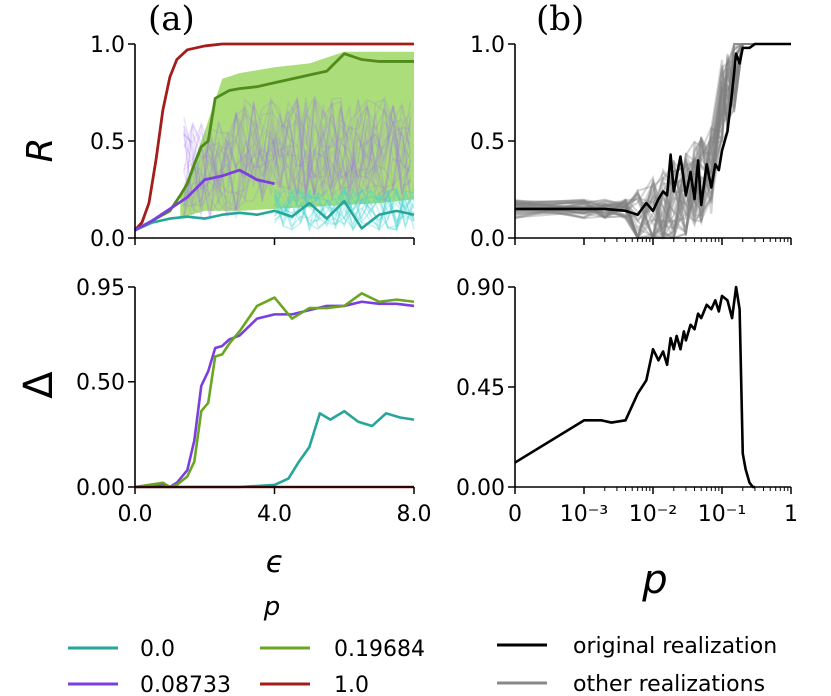 The image size is (831, 696). Describe the element at coordinates (480, 488) in the screenshot. I see `y-tick-label: 0.00` at that location.